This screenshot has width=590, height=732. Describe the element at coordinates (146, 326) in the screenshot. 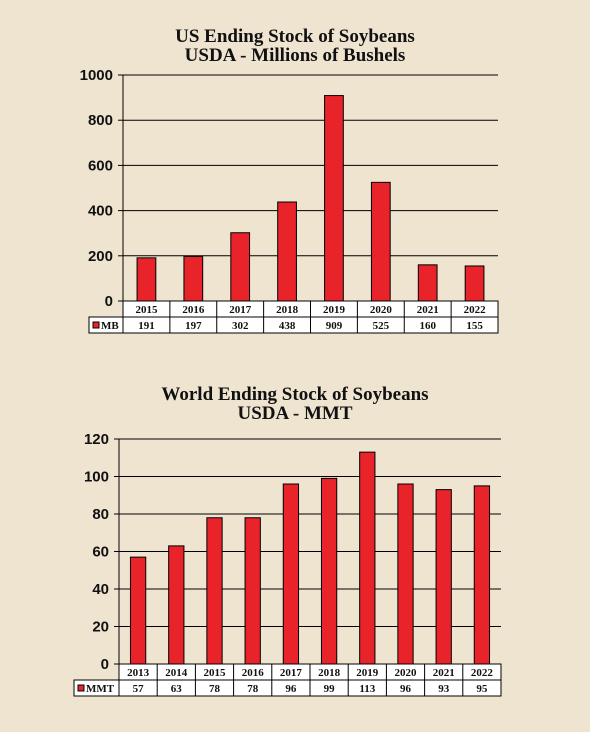

I see `data-label: 191` at that location.